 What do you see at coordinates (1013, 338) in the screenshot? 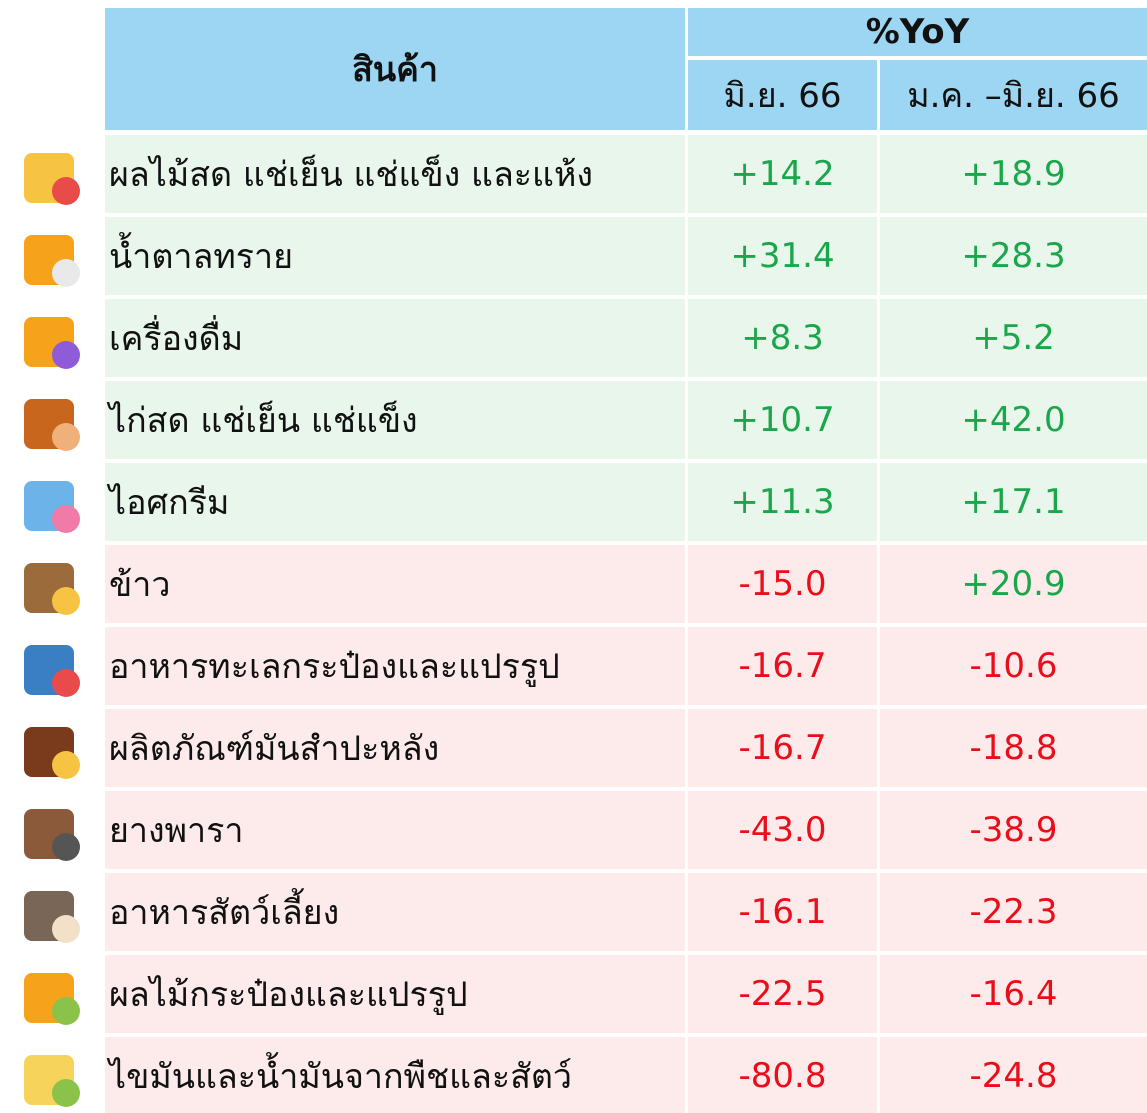
I see `value-ytd: +5.2` at bounding box center [1013, 338].